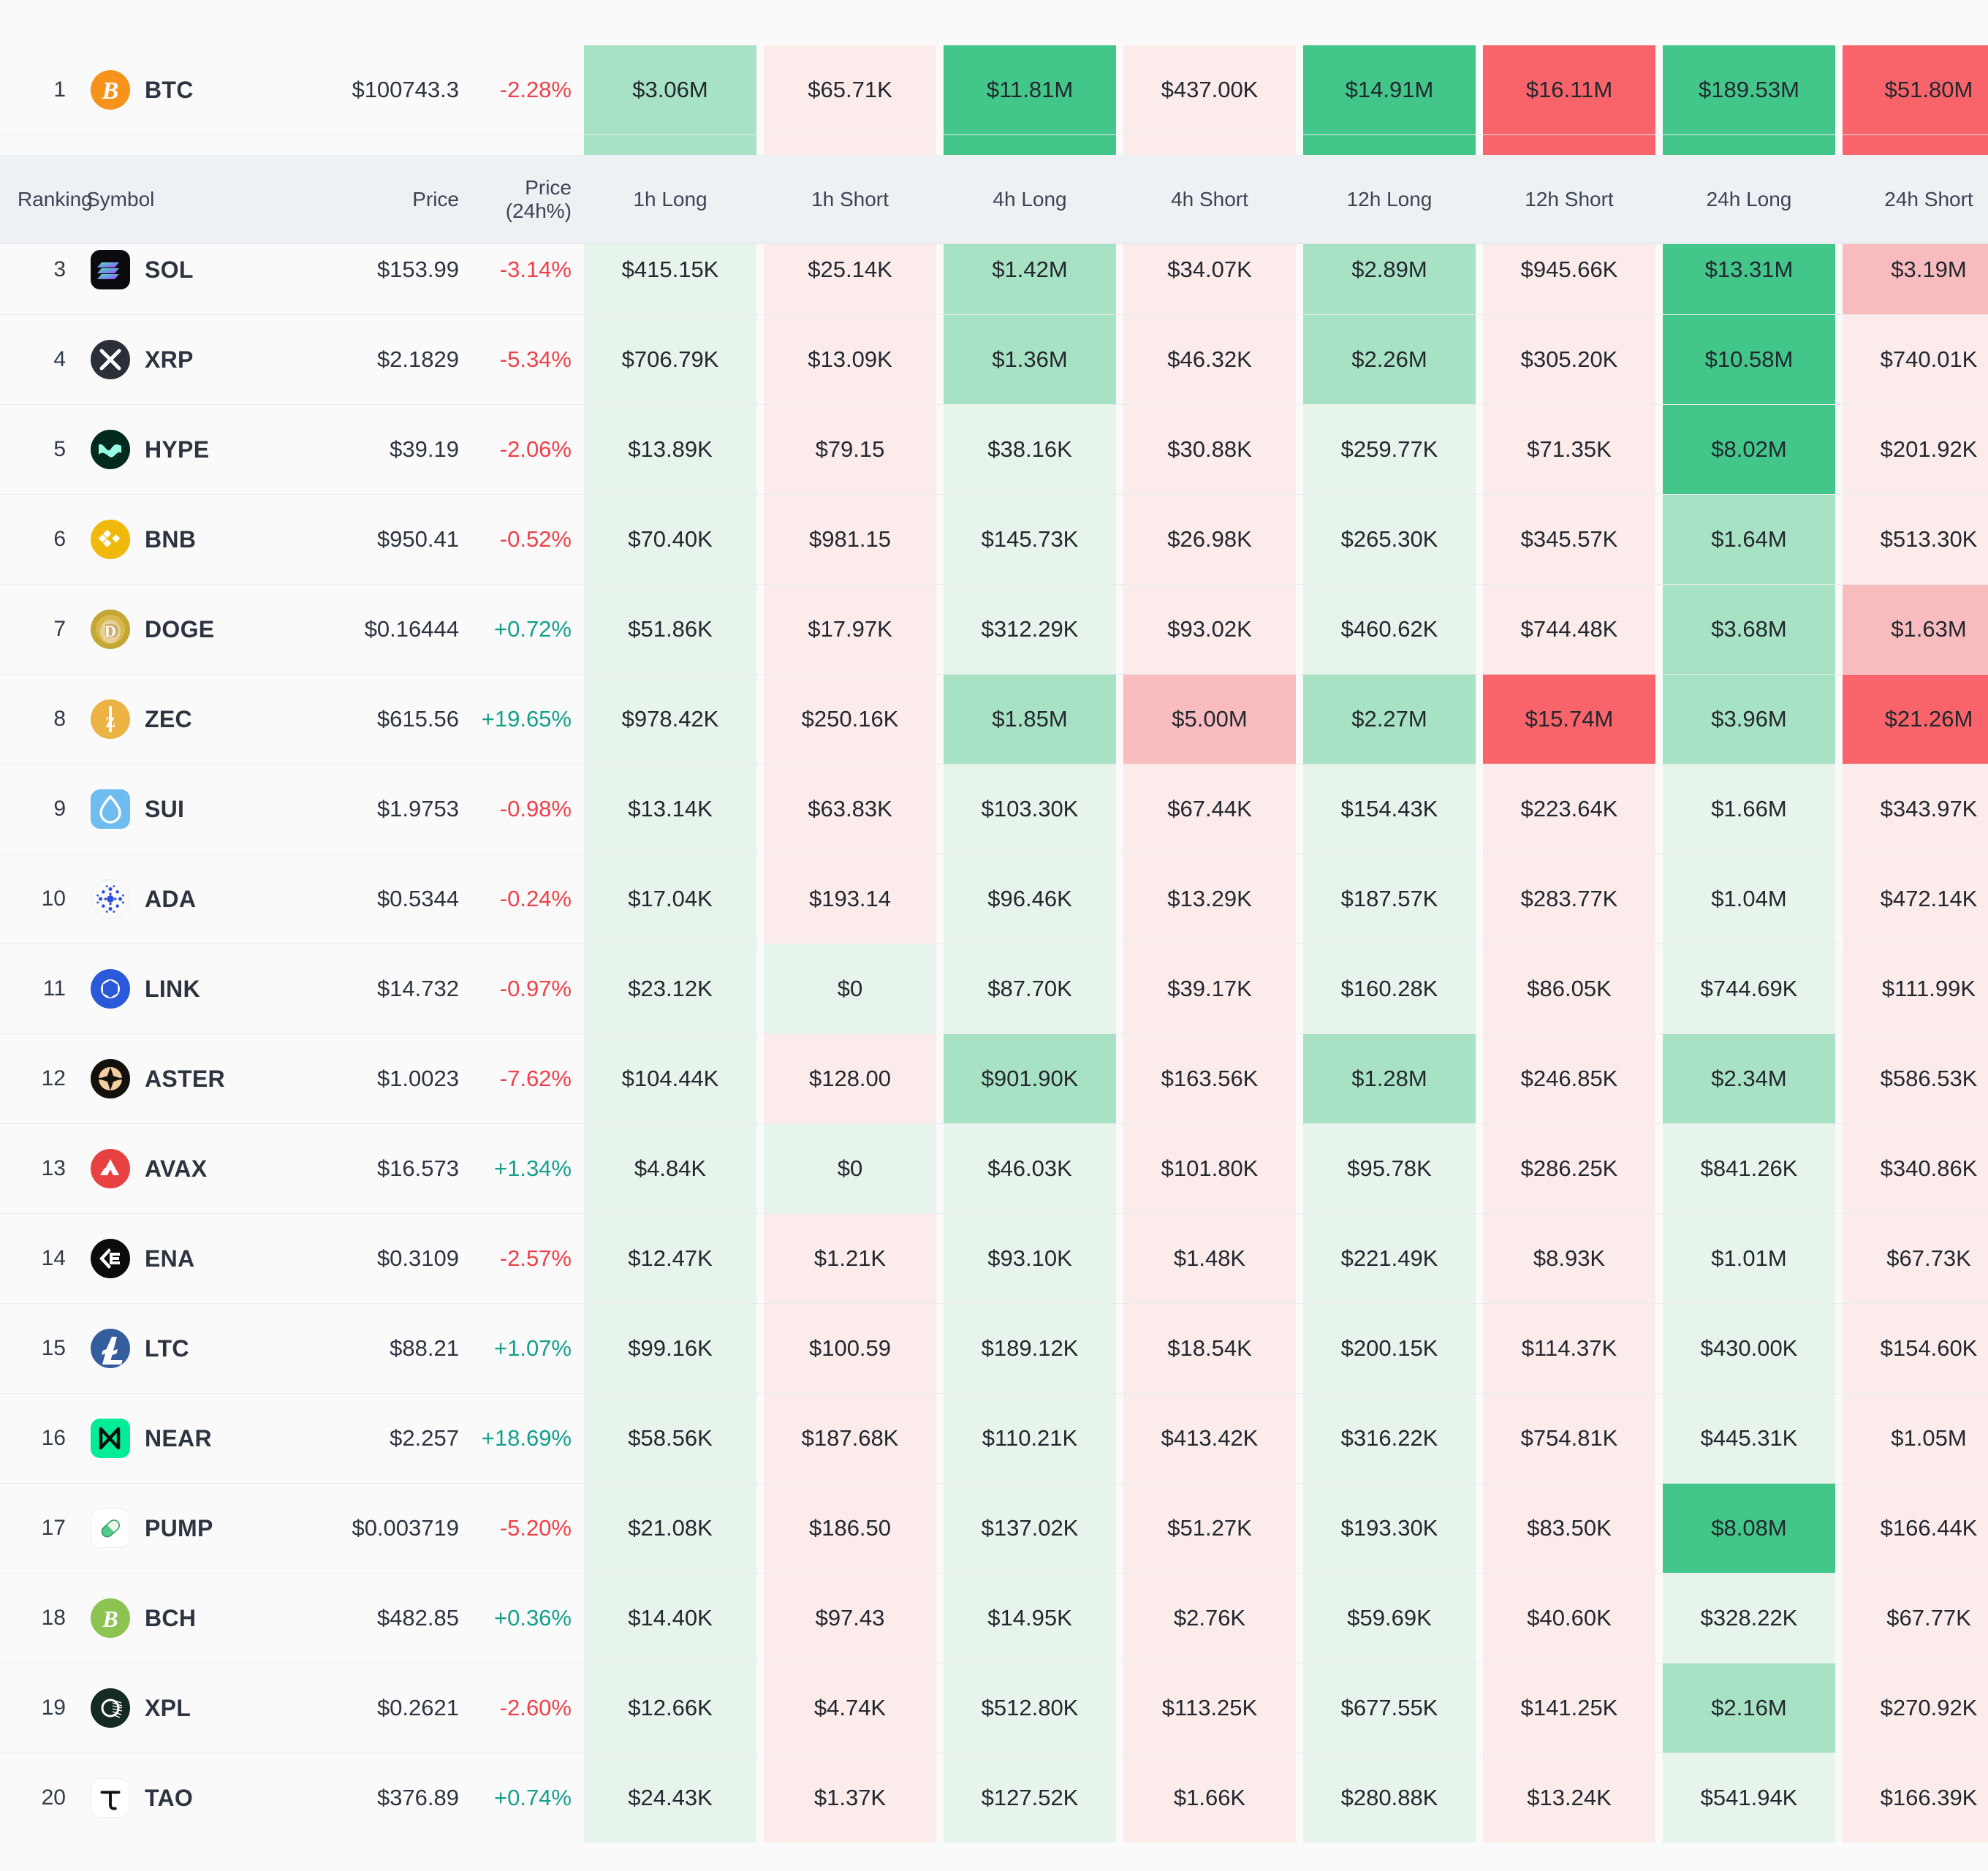  What do you see at coordinates (1569, 1798) in the screenshot?
I see `cell-12h-short: $13.24K` at bounding box center [1569, 1798].